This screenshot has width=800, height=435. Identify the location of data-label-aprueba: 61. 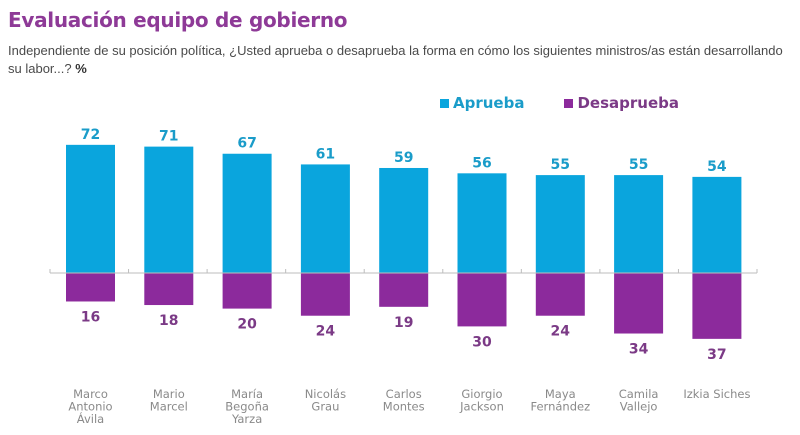
(325, 154).